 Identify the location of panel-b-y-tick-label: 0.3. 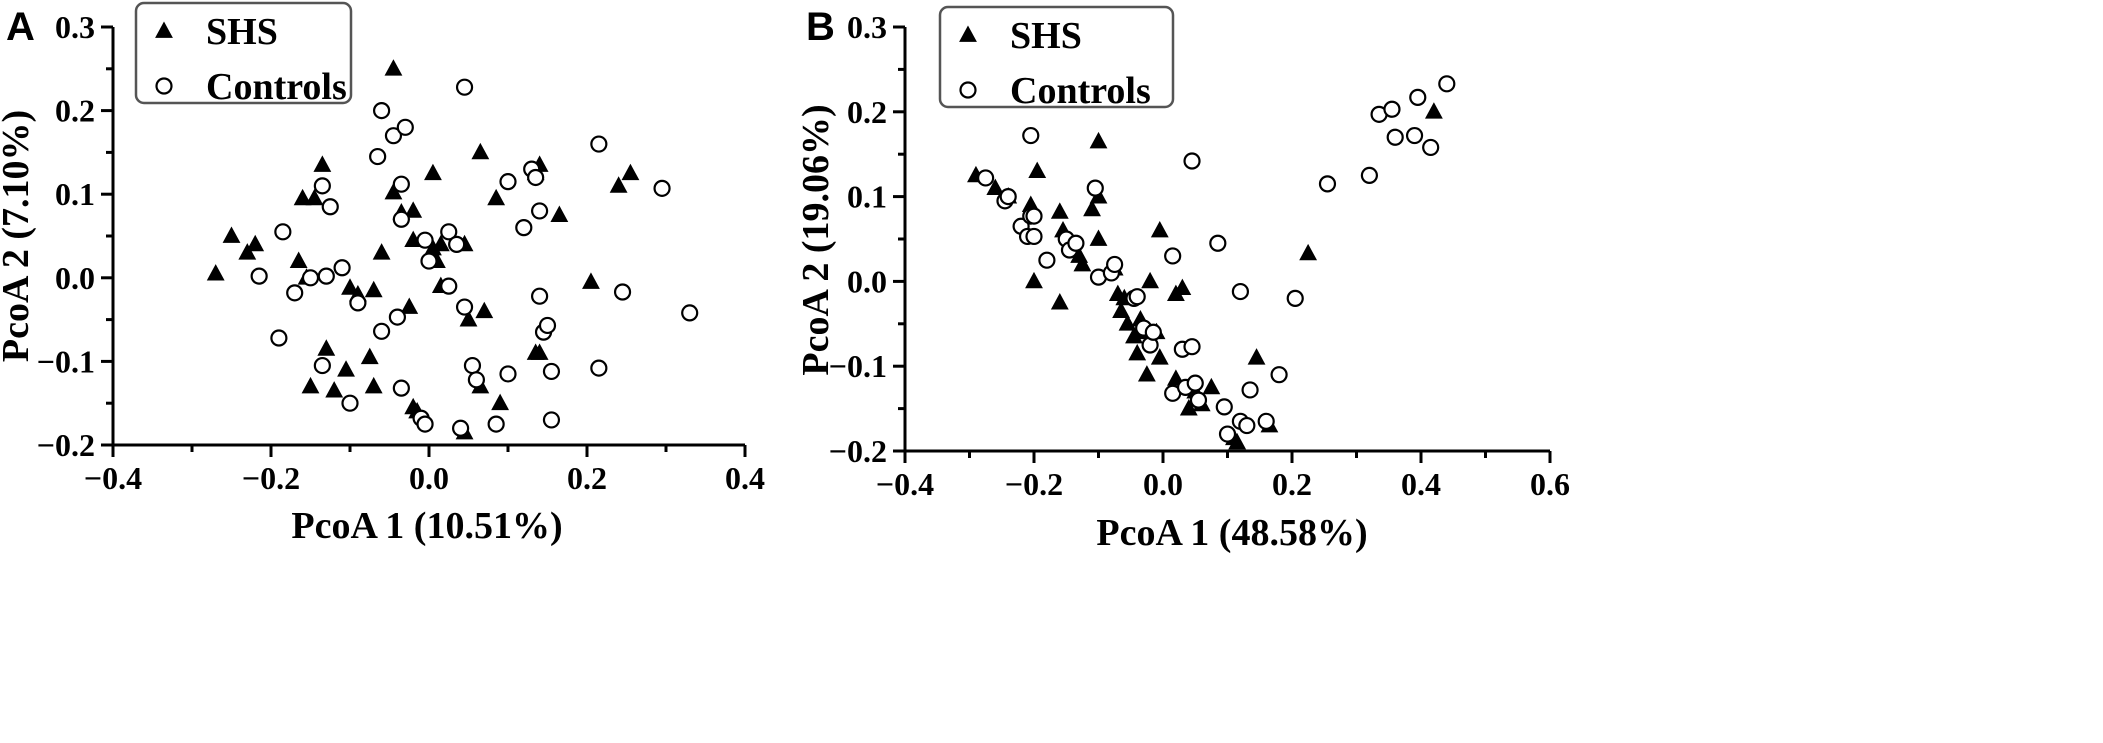
(867, 27).